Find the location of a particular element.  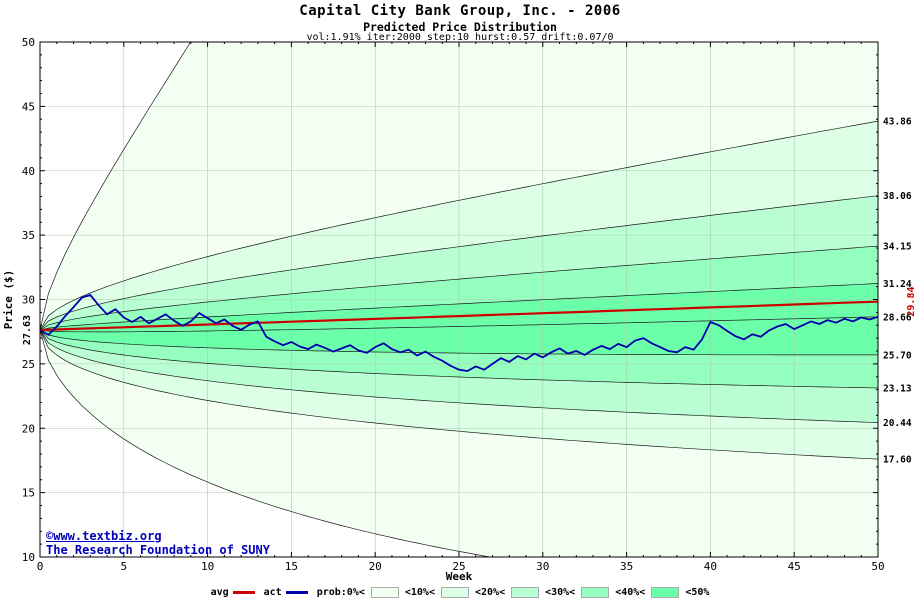

legend-label: <50% is located at coordinates (697, 592).